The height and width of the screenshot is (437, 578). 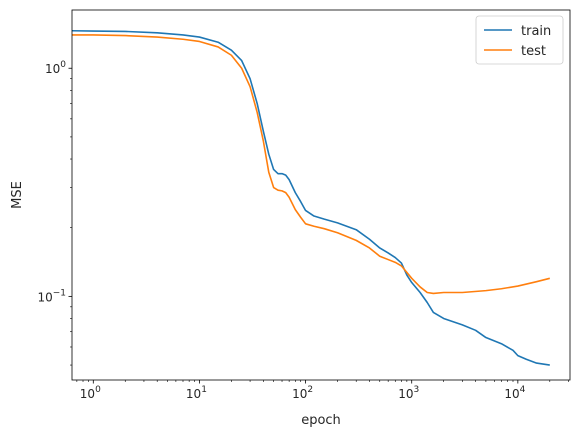 What do you see at coordinates (90, 393) in the screenshot?
I see `x-tick-label: 10⁰` at bounding box center [90, 393].